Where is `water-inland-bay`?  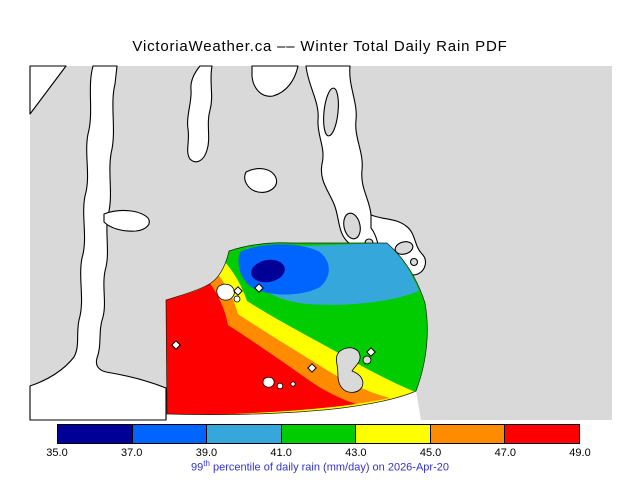
water-inland-bay is located at coordinates (261, 180).